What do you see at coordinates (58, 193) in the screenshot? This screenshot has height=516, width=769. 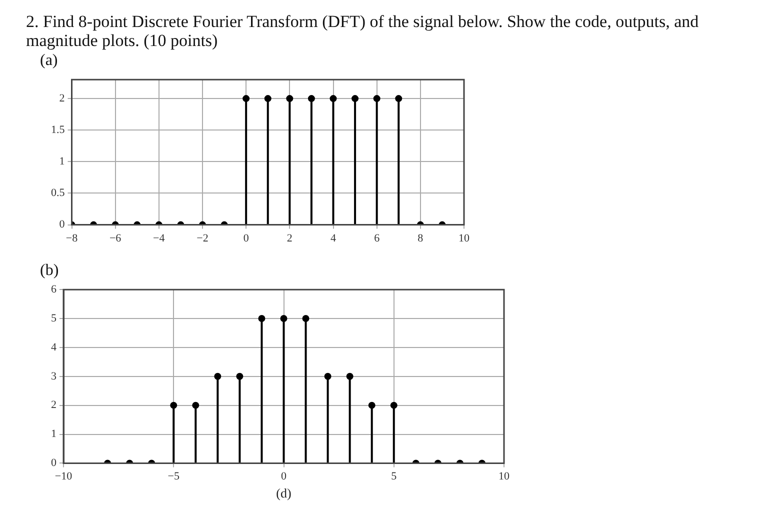 I see `y-tick-label: 0.5` at bounding box center [58, 193].